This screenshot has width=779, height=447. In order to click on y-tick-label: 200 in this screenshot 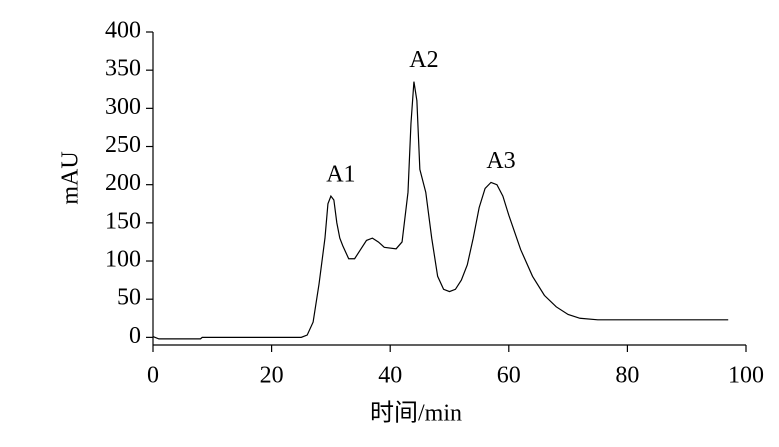, I will do `click(123, 183)`.